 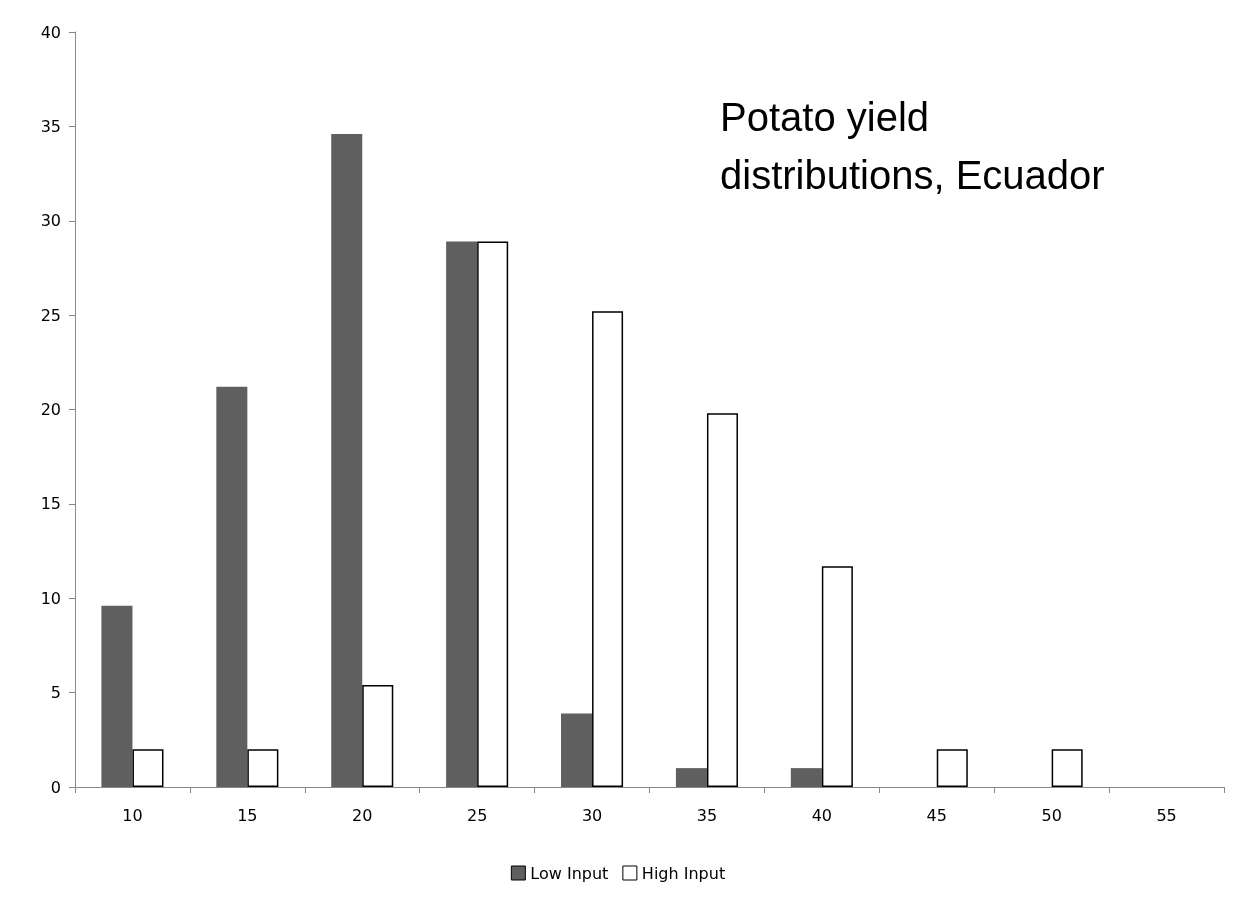 What do you see at coordinates (132, 815) in the screenshot?
I see `x-tick-label: 10` at bounding box center [132, 815].